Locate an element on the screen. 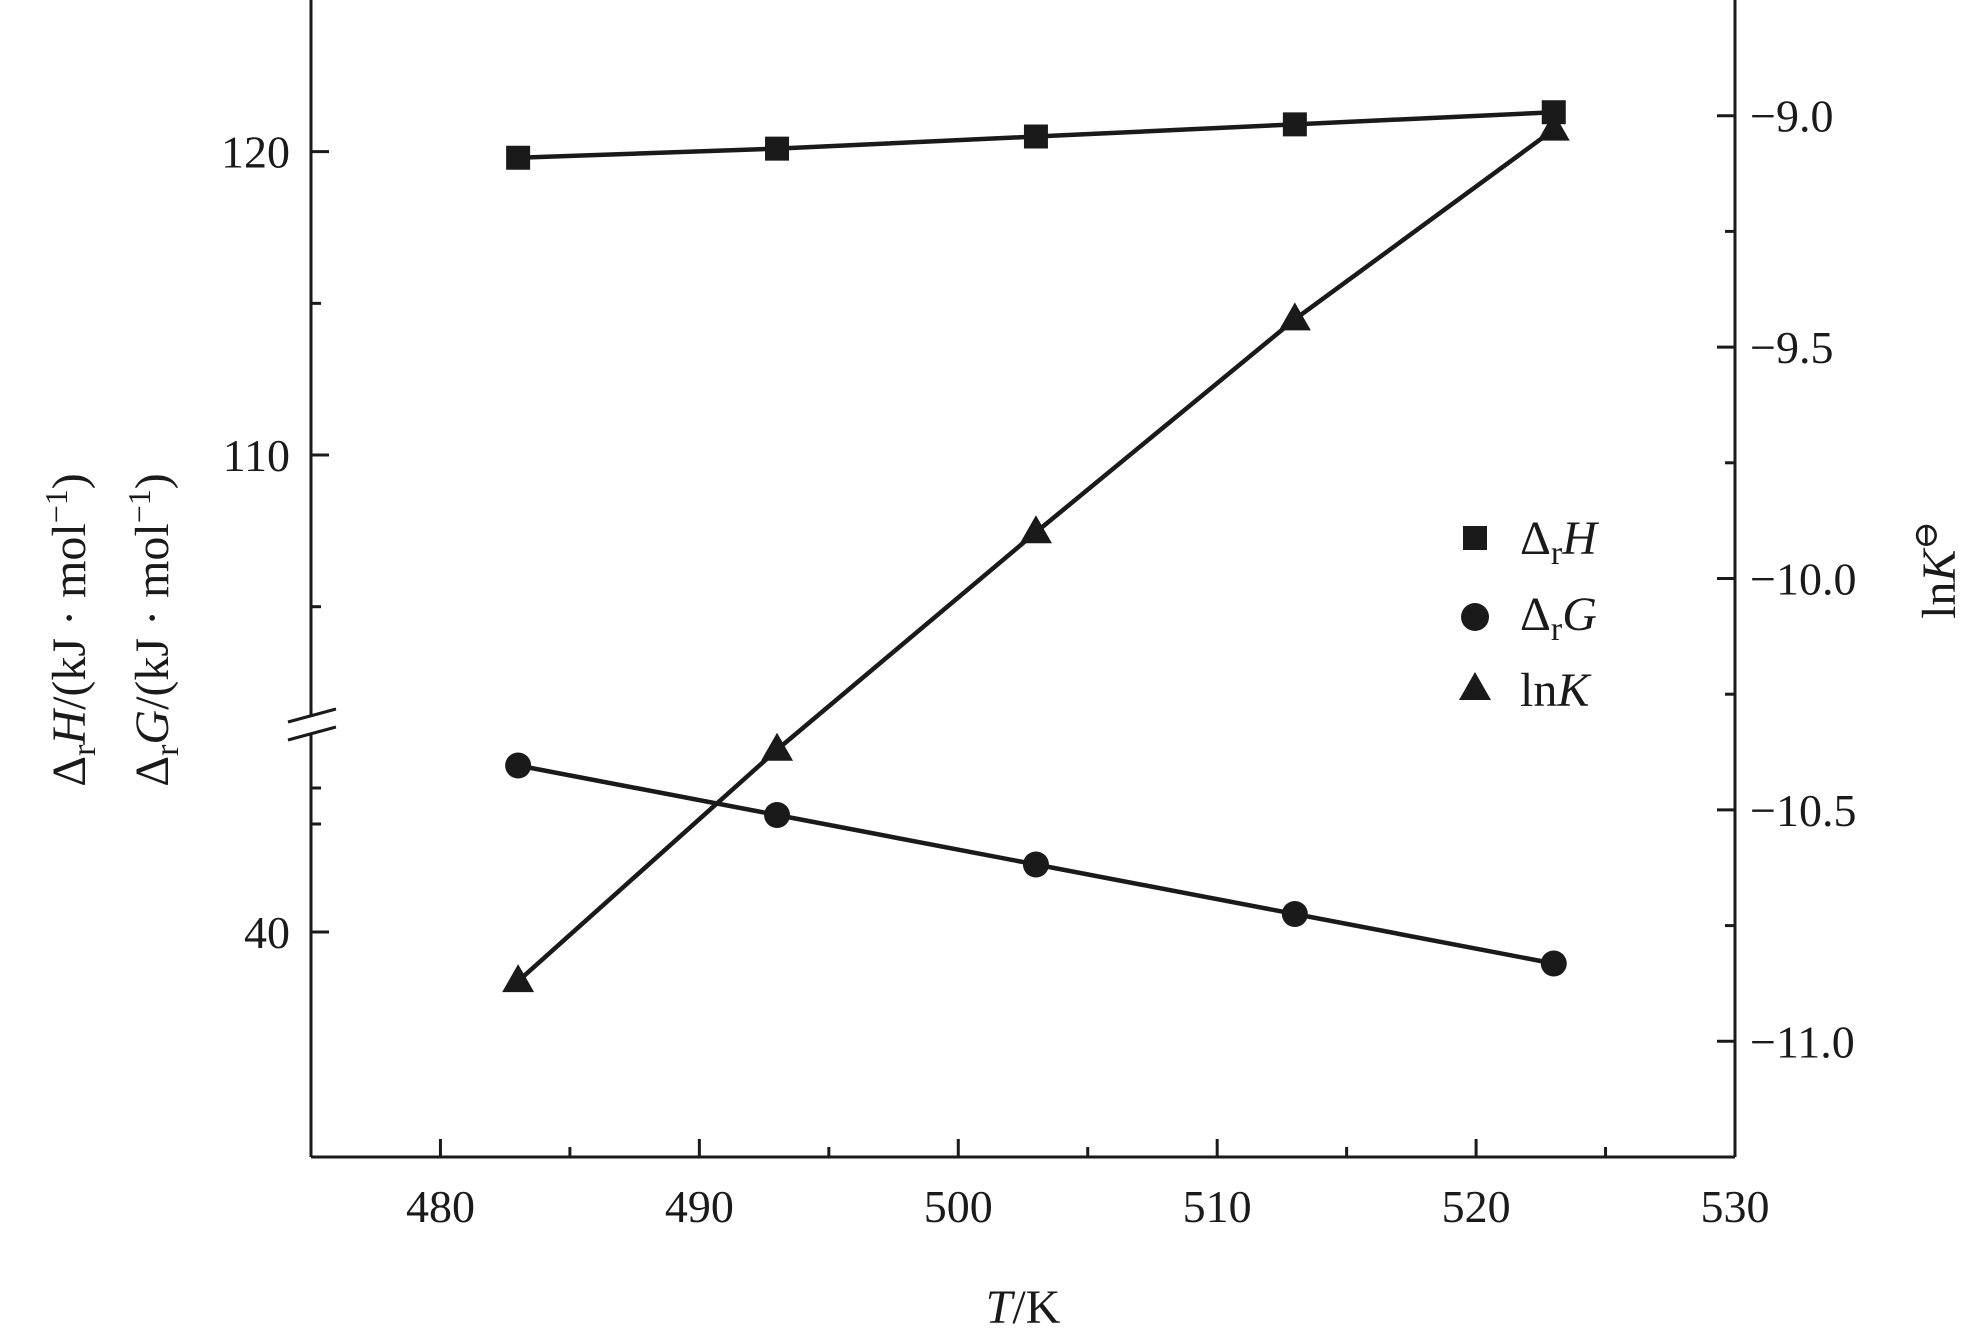 The image size is (1975, 1340). x-tick-label: 480 is located at coordinates (440, 1206).